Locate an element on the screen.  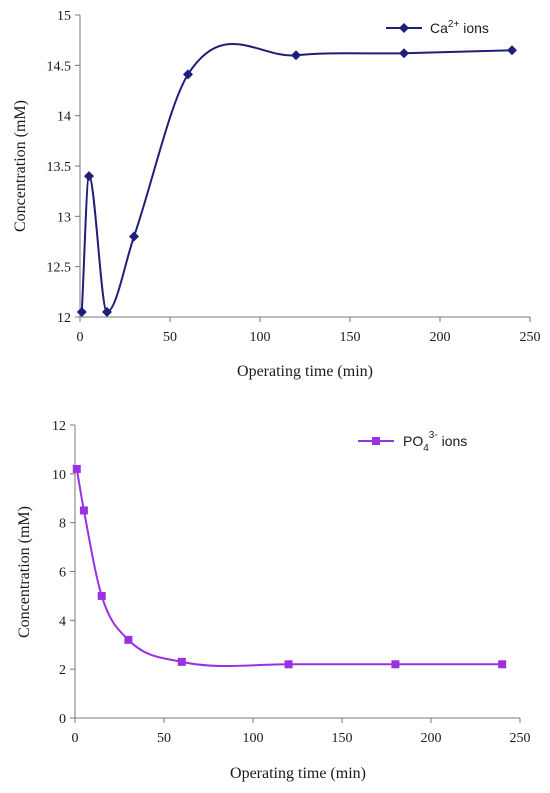
legend-label: PO43- ions is located at coordinates (435, 442).